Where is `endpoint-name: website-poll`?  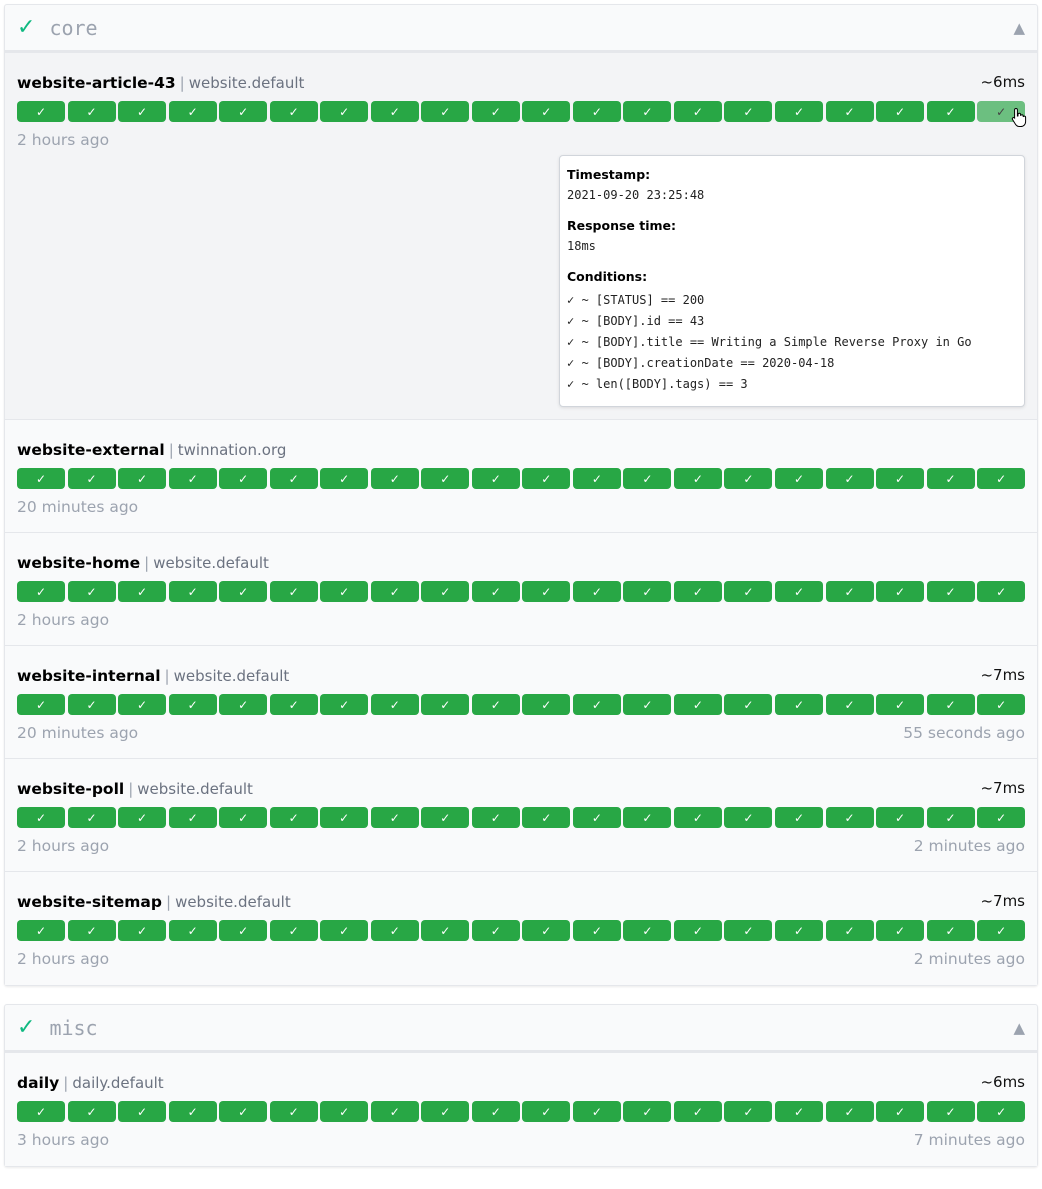 endpoint-name: website-poll is located at coordinates (71, 789).